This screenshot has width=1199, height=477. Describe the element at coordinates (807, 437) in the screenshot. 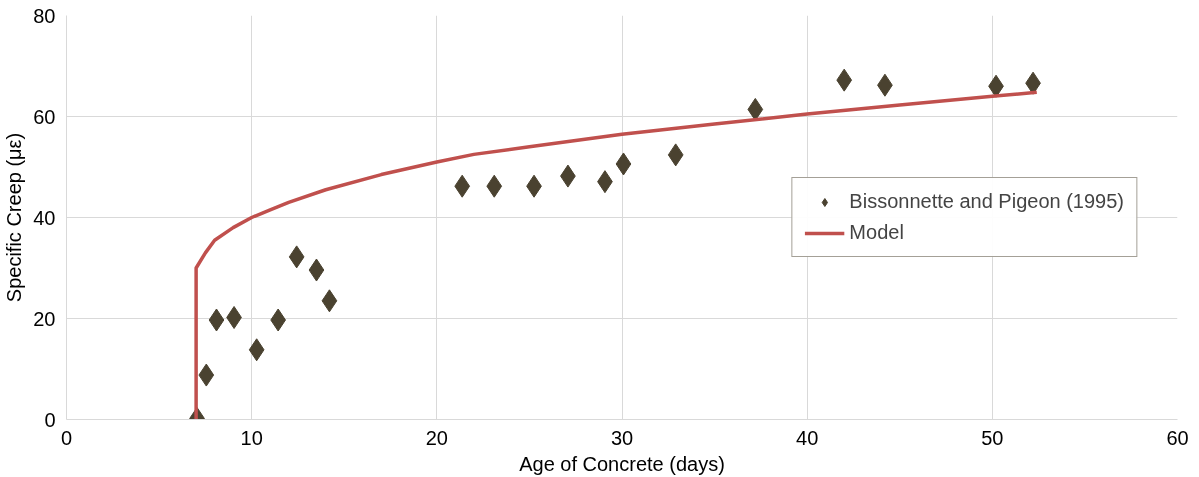

I see `x-tick-label: 40` at that location.